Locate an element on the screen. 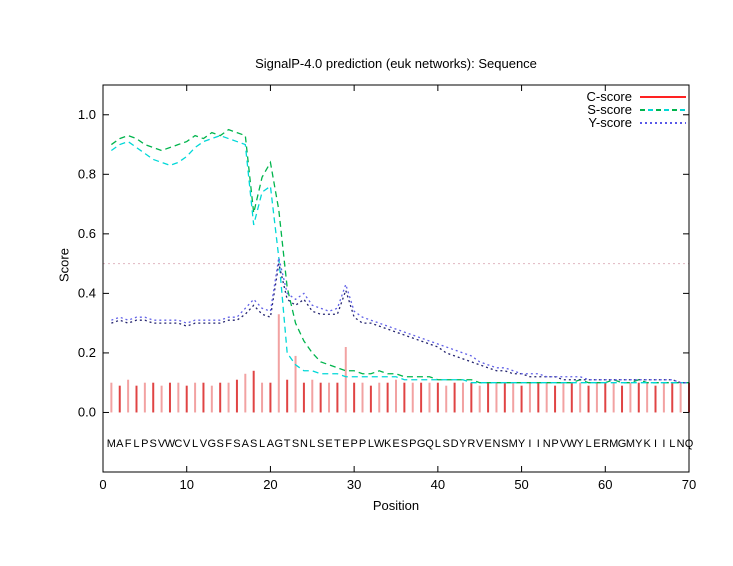 This screenshot has height=566, width=733. legend-entry-y-score: Y-score is located at coordinates (636, 122).